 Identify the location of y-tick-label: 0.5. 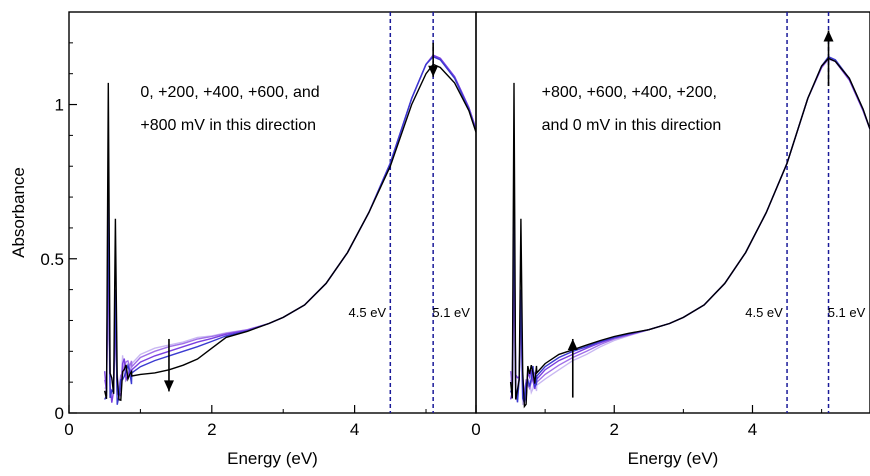
(52, 259).